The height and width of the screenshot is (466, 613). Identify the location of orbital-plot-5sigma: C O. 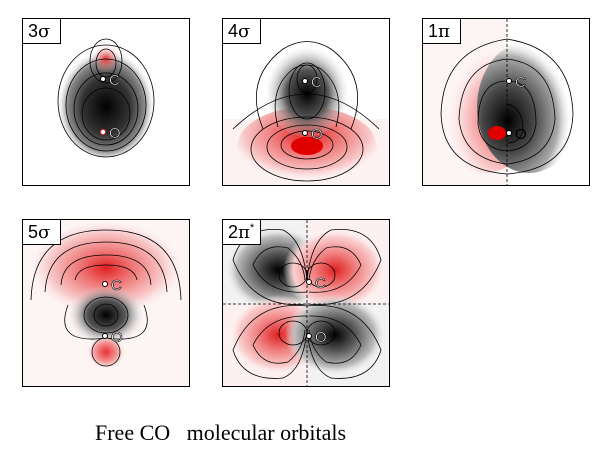
(106, 303).